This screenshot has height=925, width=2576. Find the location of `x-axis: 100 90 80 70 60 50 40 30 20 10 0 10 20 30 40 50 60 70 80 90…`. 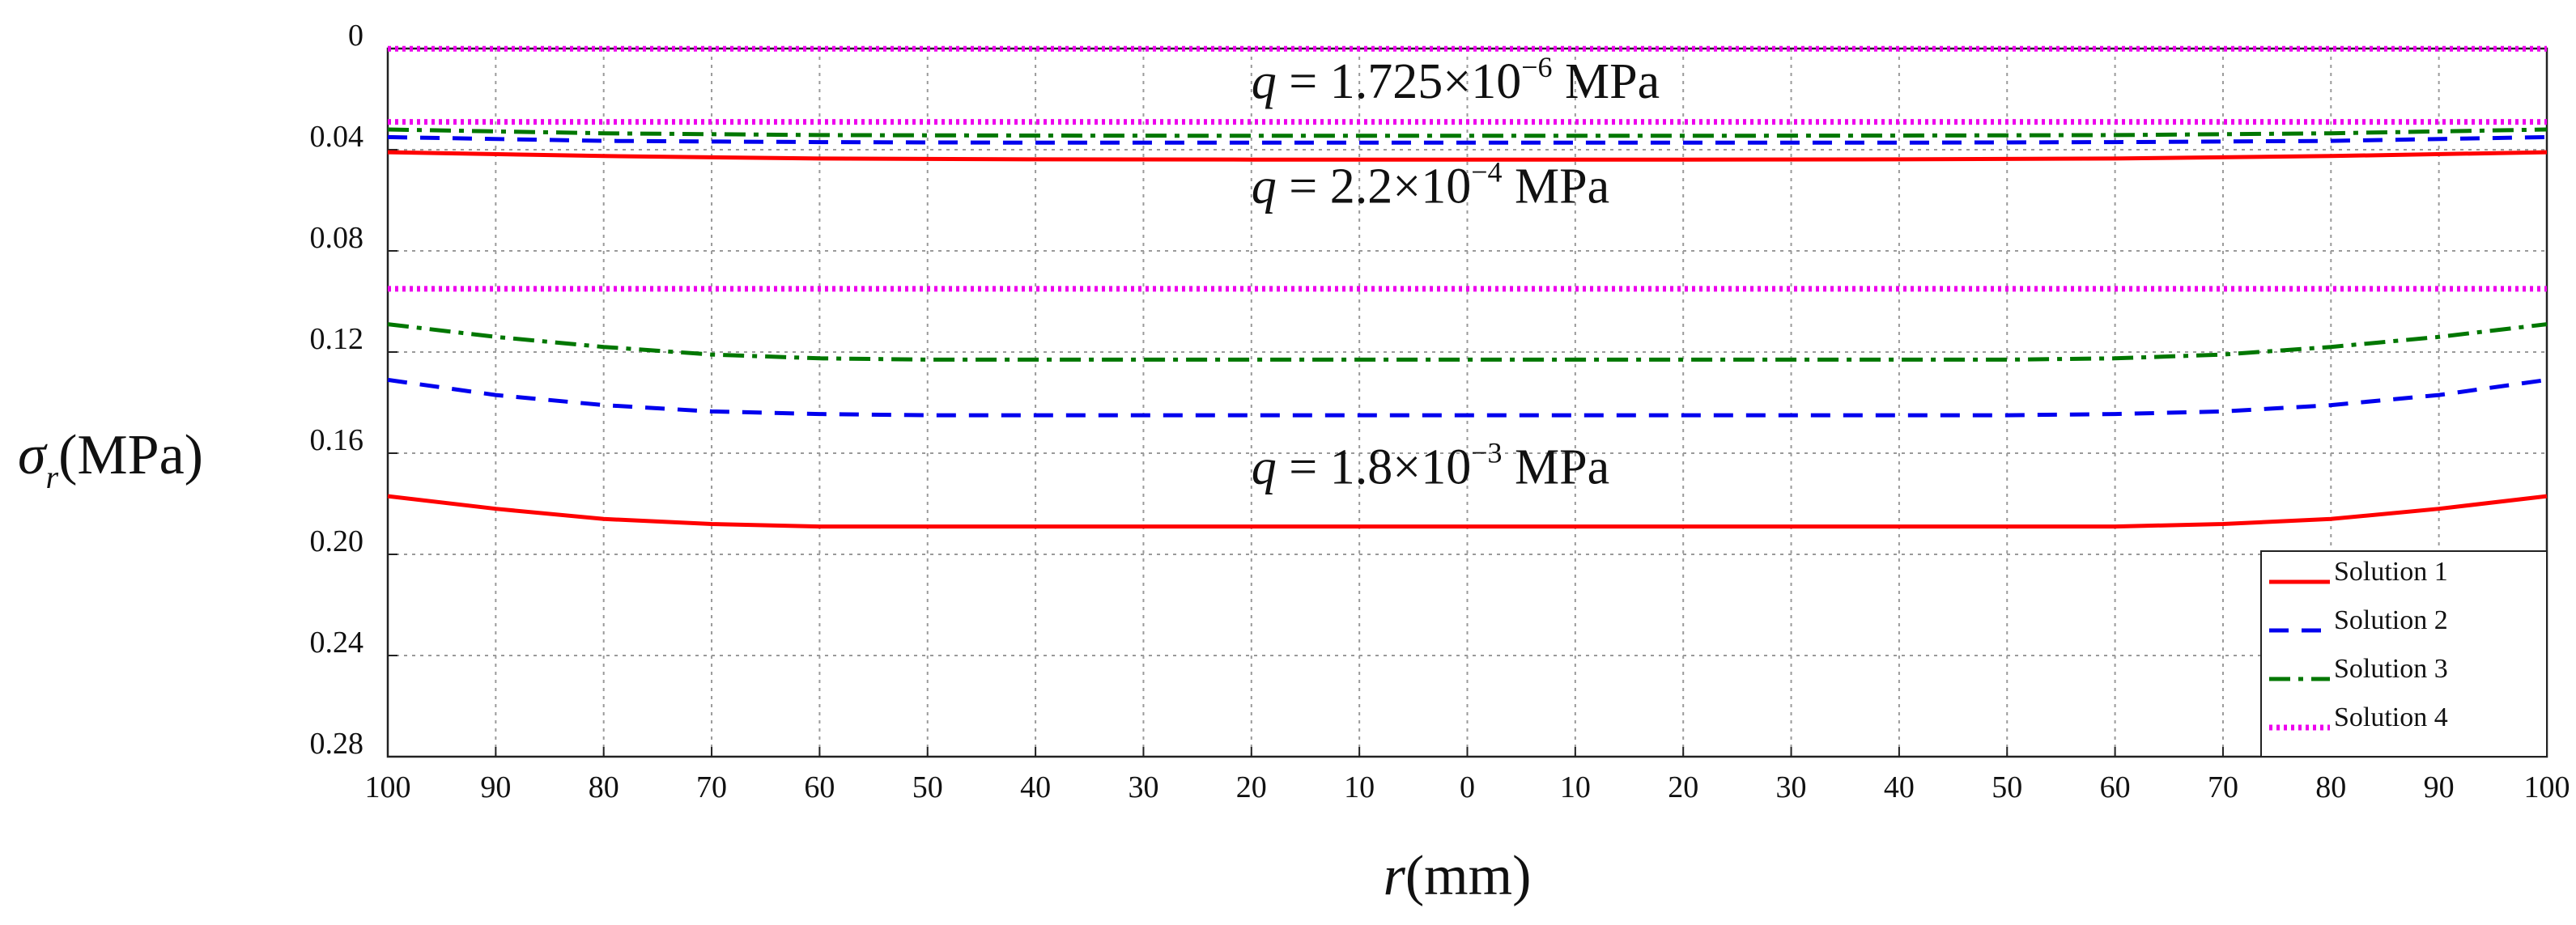

x-axis: 100 90 80 70 60 50 40 30 20 10 0 10 20 30 40 50 60 70 80 90… is located at coordinates (1467, 775).